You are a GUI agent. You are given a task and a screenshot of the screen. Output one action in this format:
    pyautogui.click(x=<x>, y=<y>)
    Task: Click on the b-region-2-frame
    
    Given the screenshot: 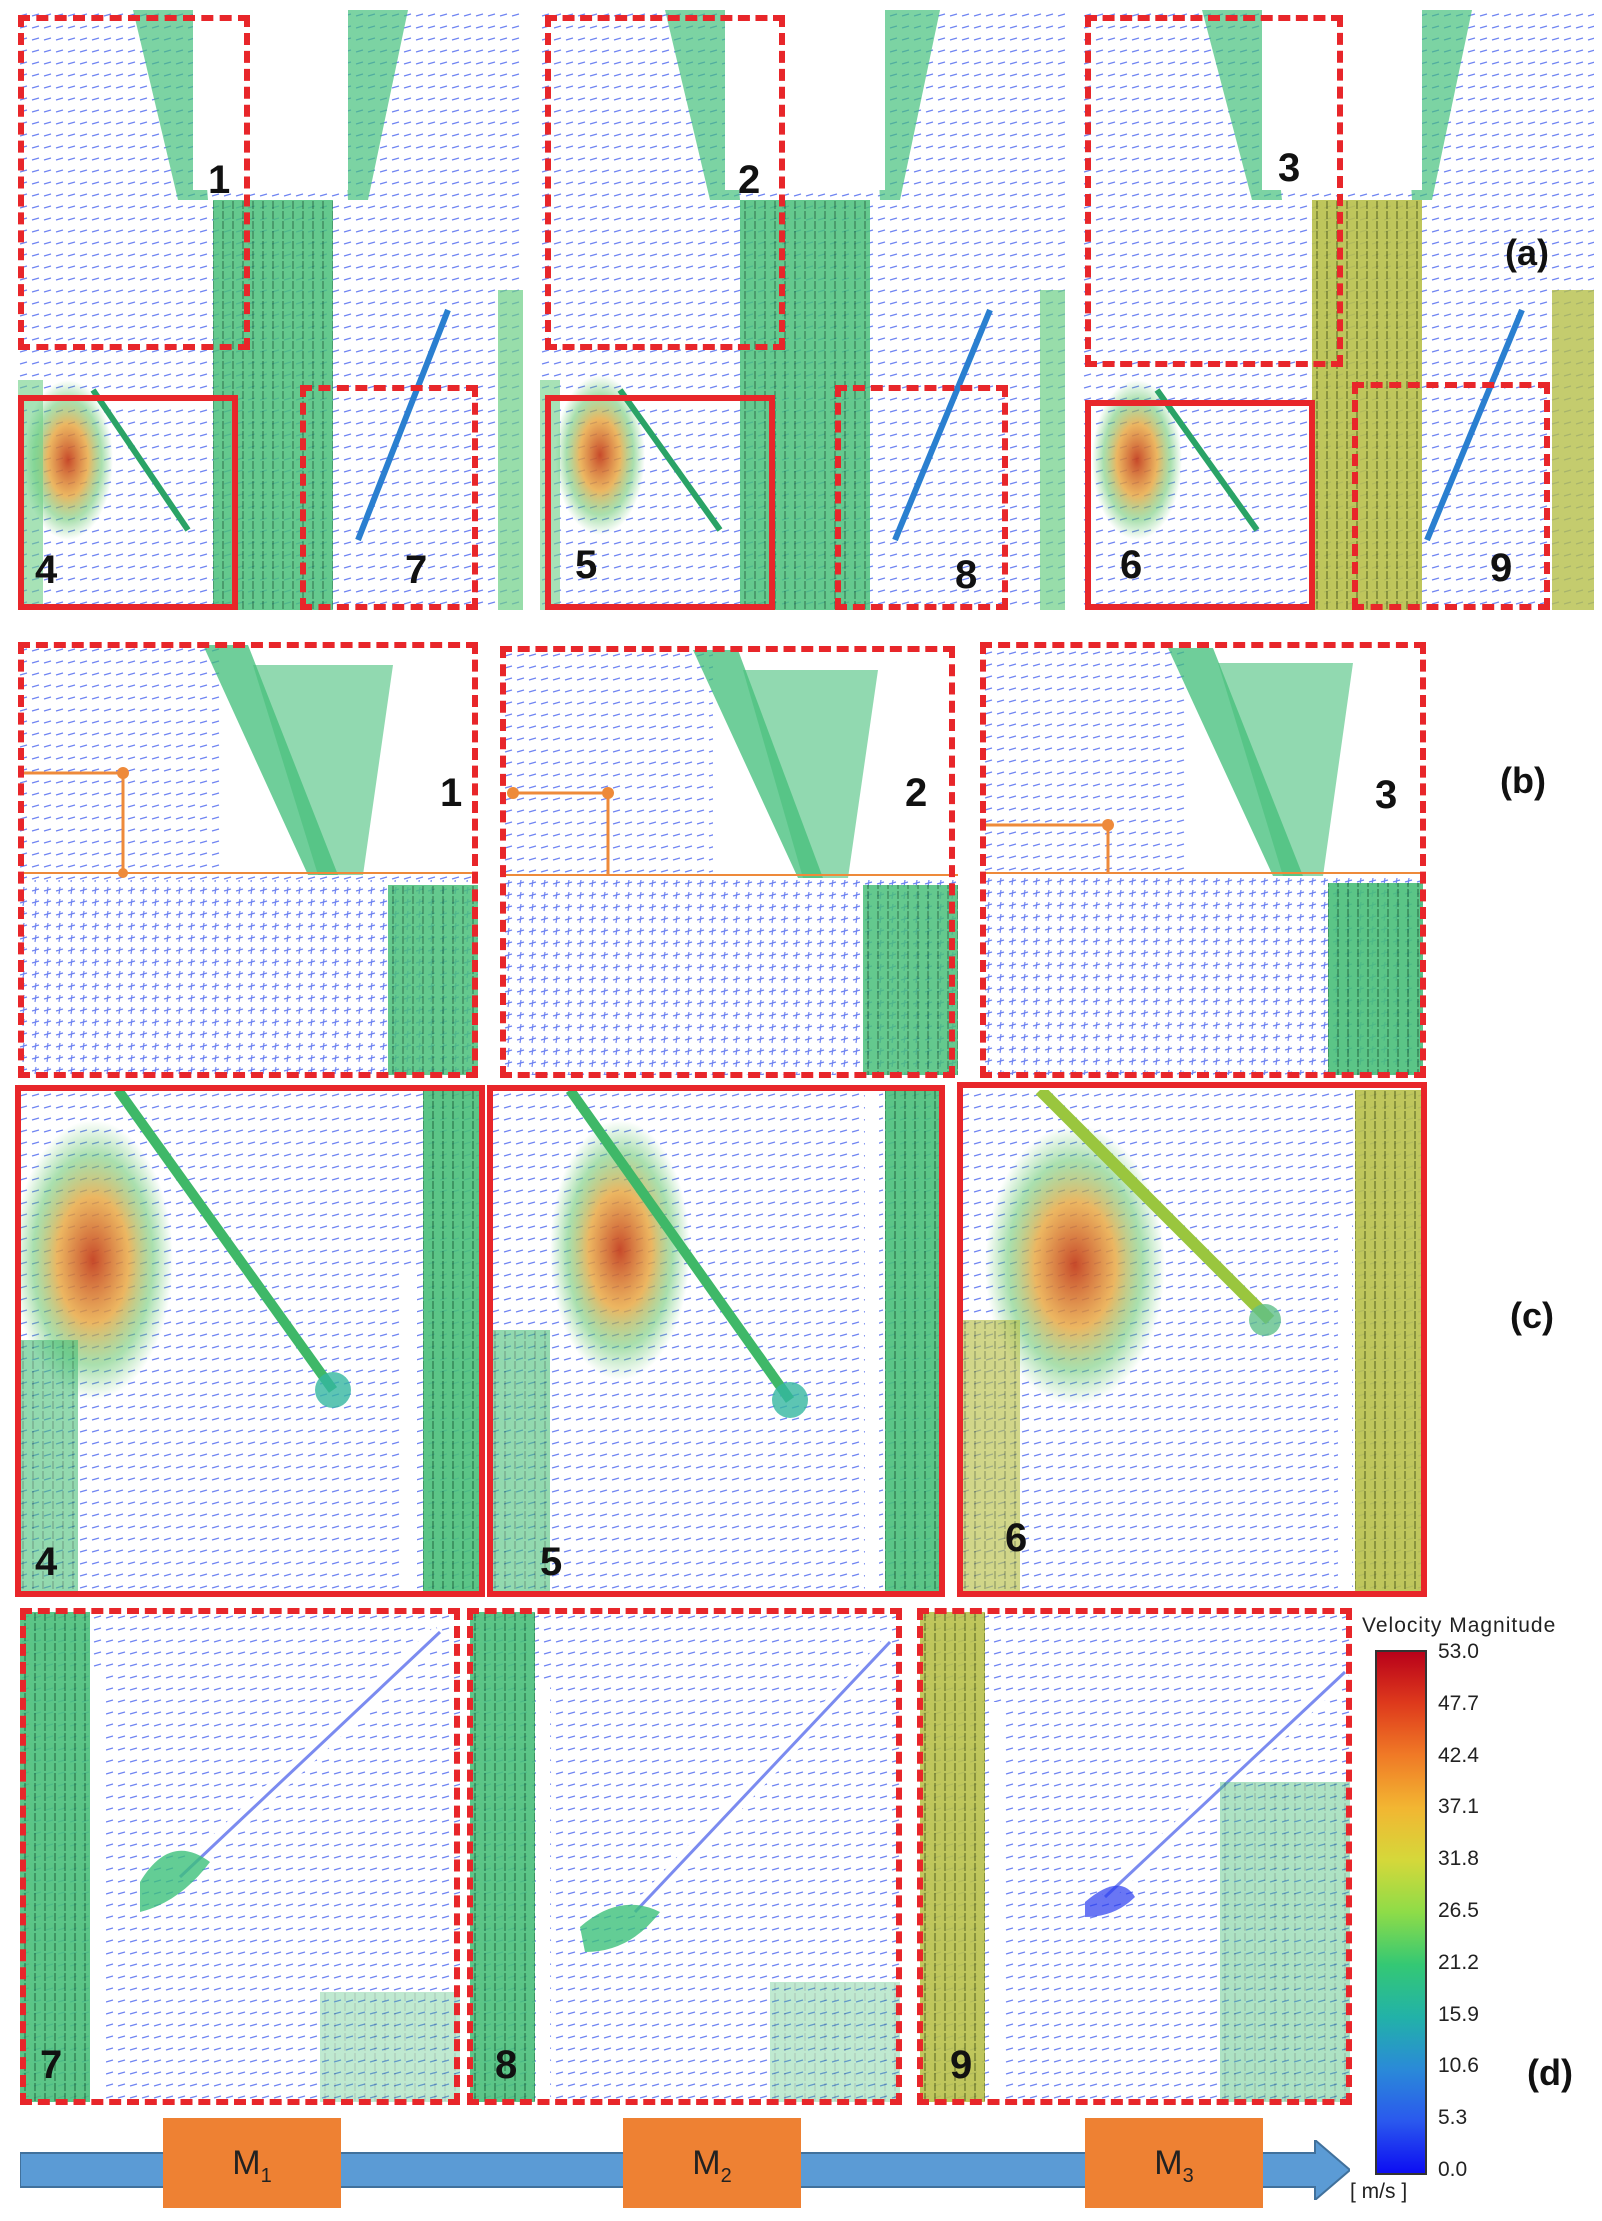 What is the action you would take?
    pyautogui.click(x=727, y=862)
    